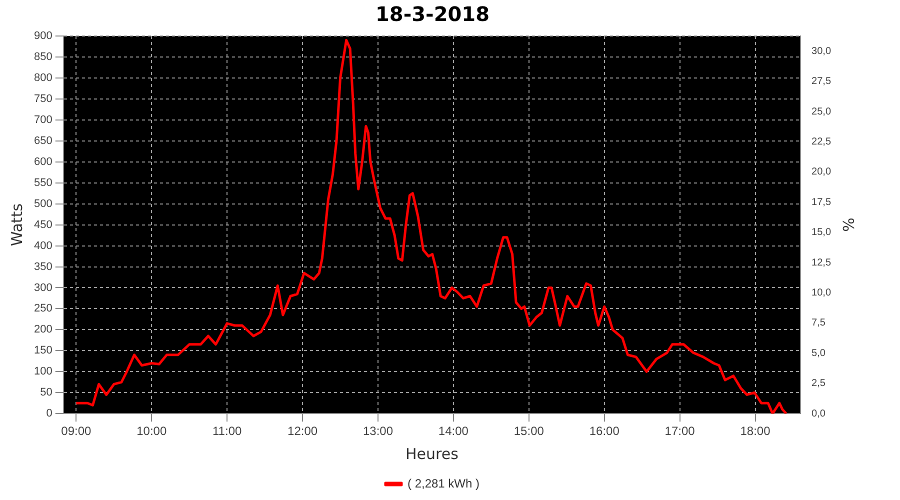  Describe the element at coordinates (17, 224) in the screenshot. I see `y-axis-title: Watts` at that location.